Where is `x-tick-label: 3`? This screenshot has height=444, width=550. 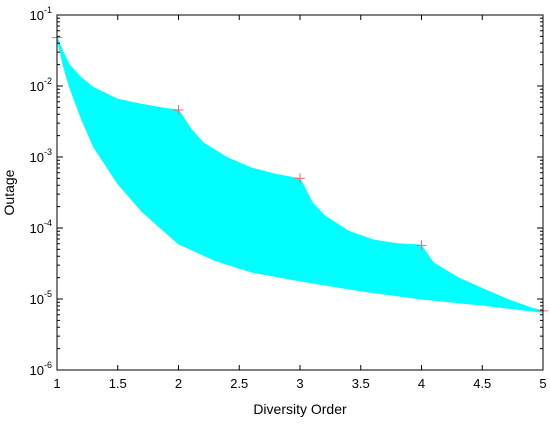 x-tick-label: 3 is located at coordinates (299, 383).